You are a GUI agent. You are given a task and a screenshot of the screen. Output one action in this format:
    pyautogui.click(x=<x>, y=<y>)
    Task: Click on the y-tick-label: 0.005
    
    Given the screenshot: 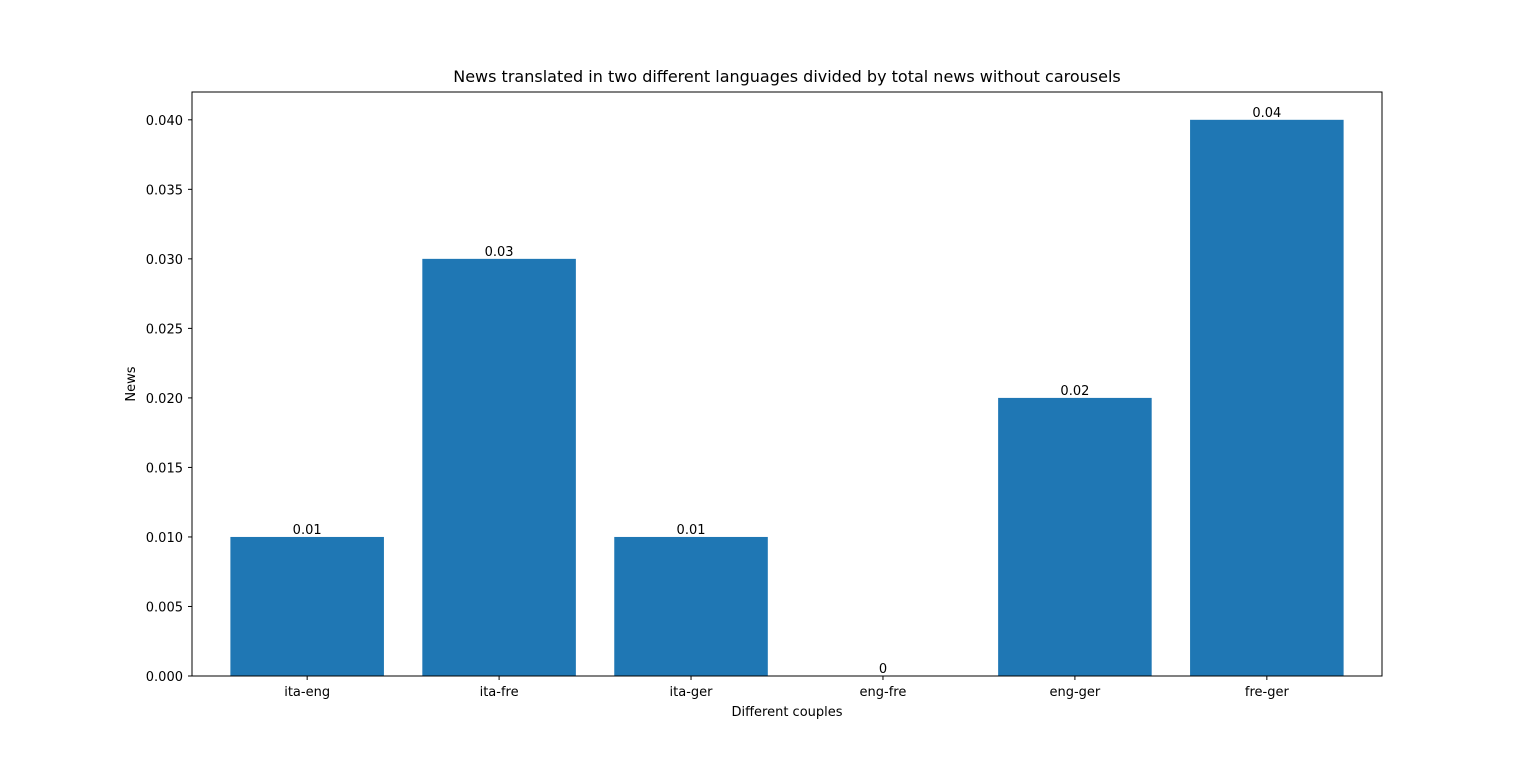 What is the action you would take?
    pyautogui.click(x=164, y=607)
    